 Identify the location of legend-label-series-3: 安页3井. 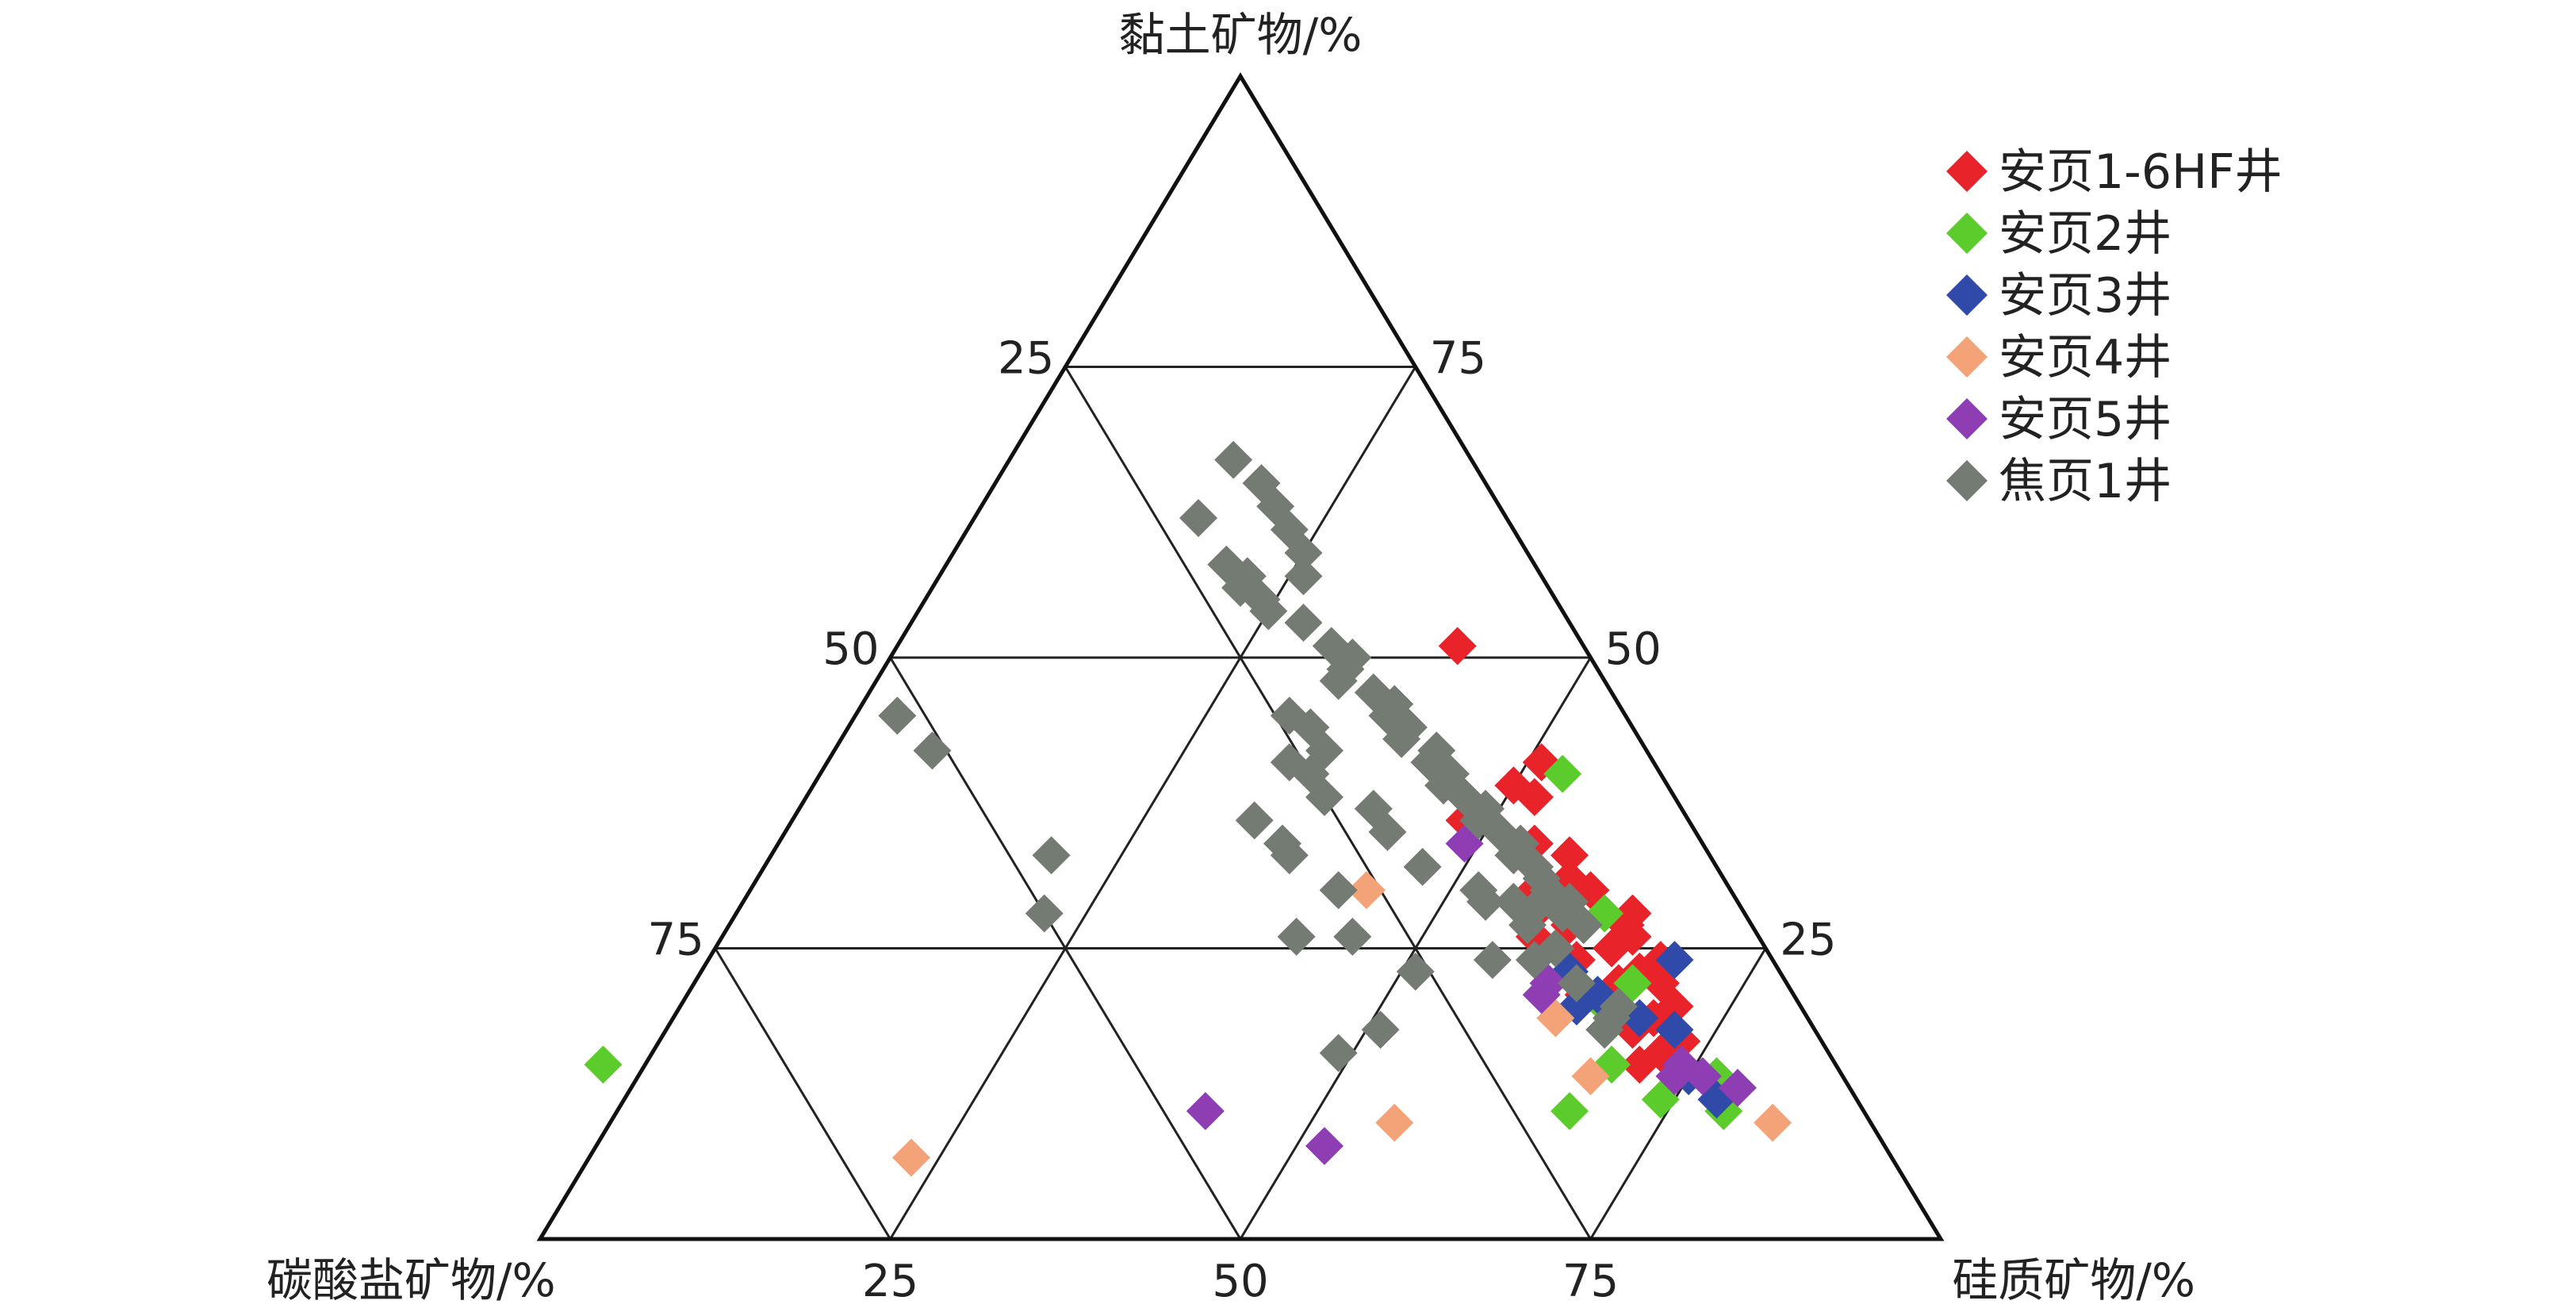
(2085, 296).